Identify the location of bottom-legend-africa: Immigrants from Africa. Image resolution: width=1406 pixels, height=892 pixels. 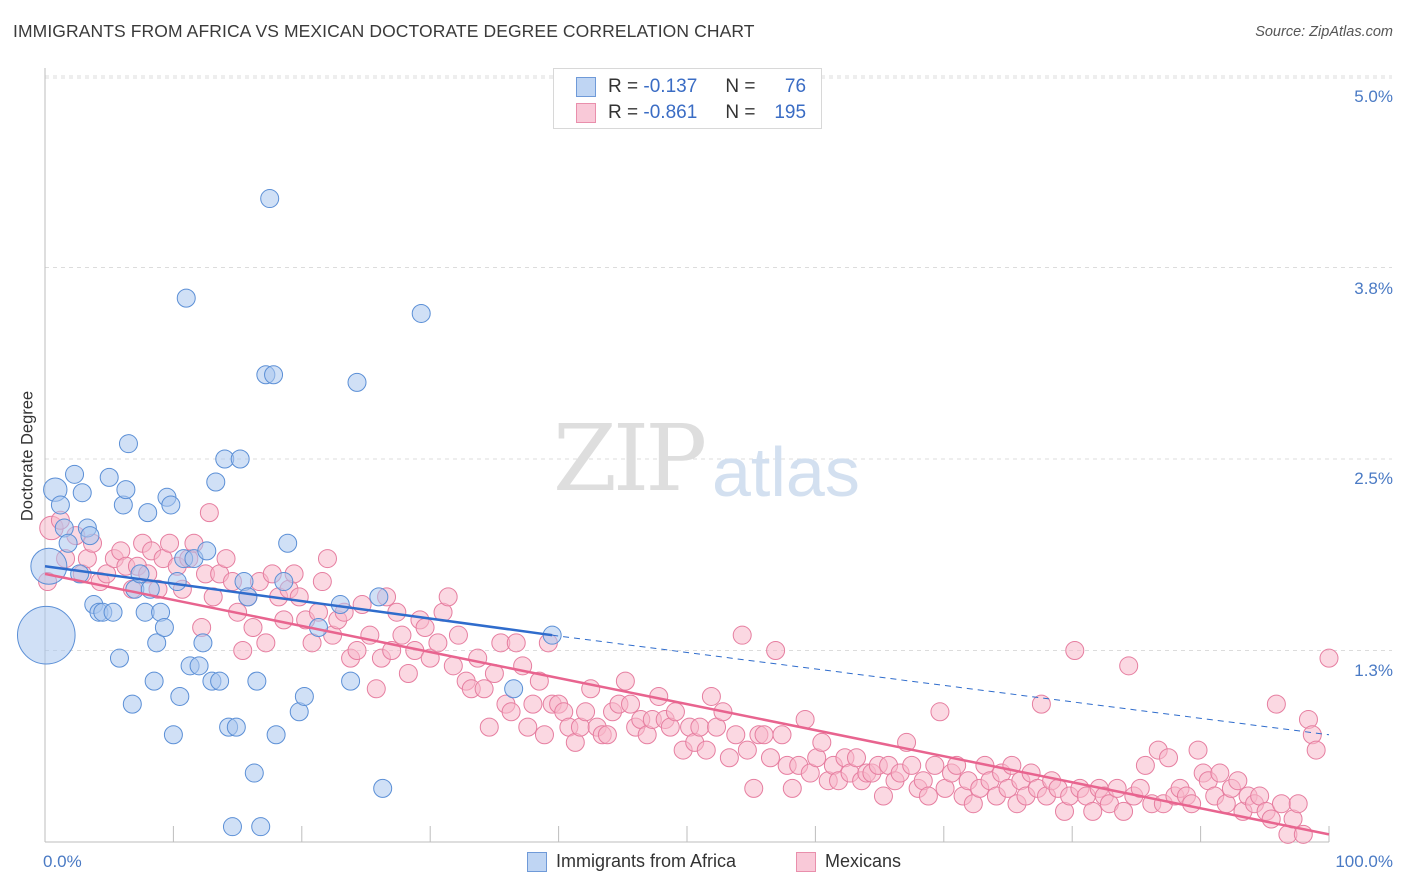
(631, 861).